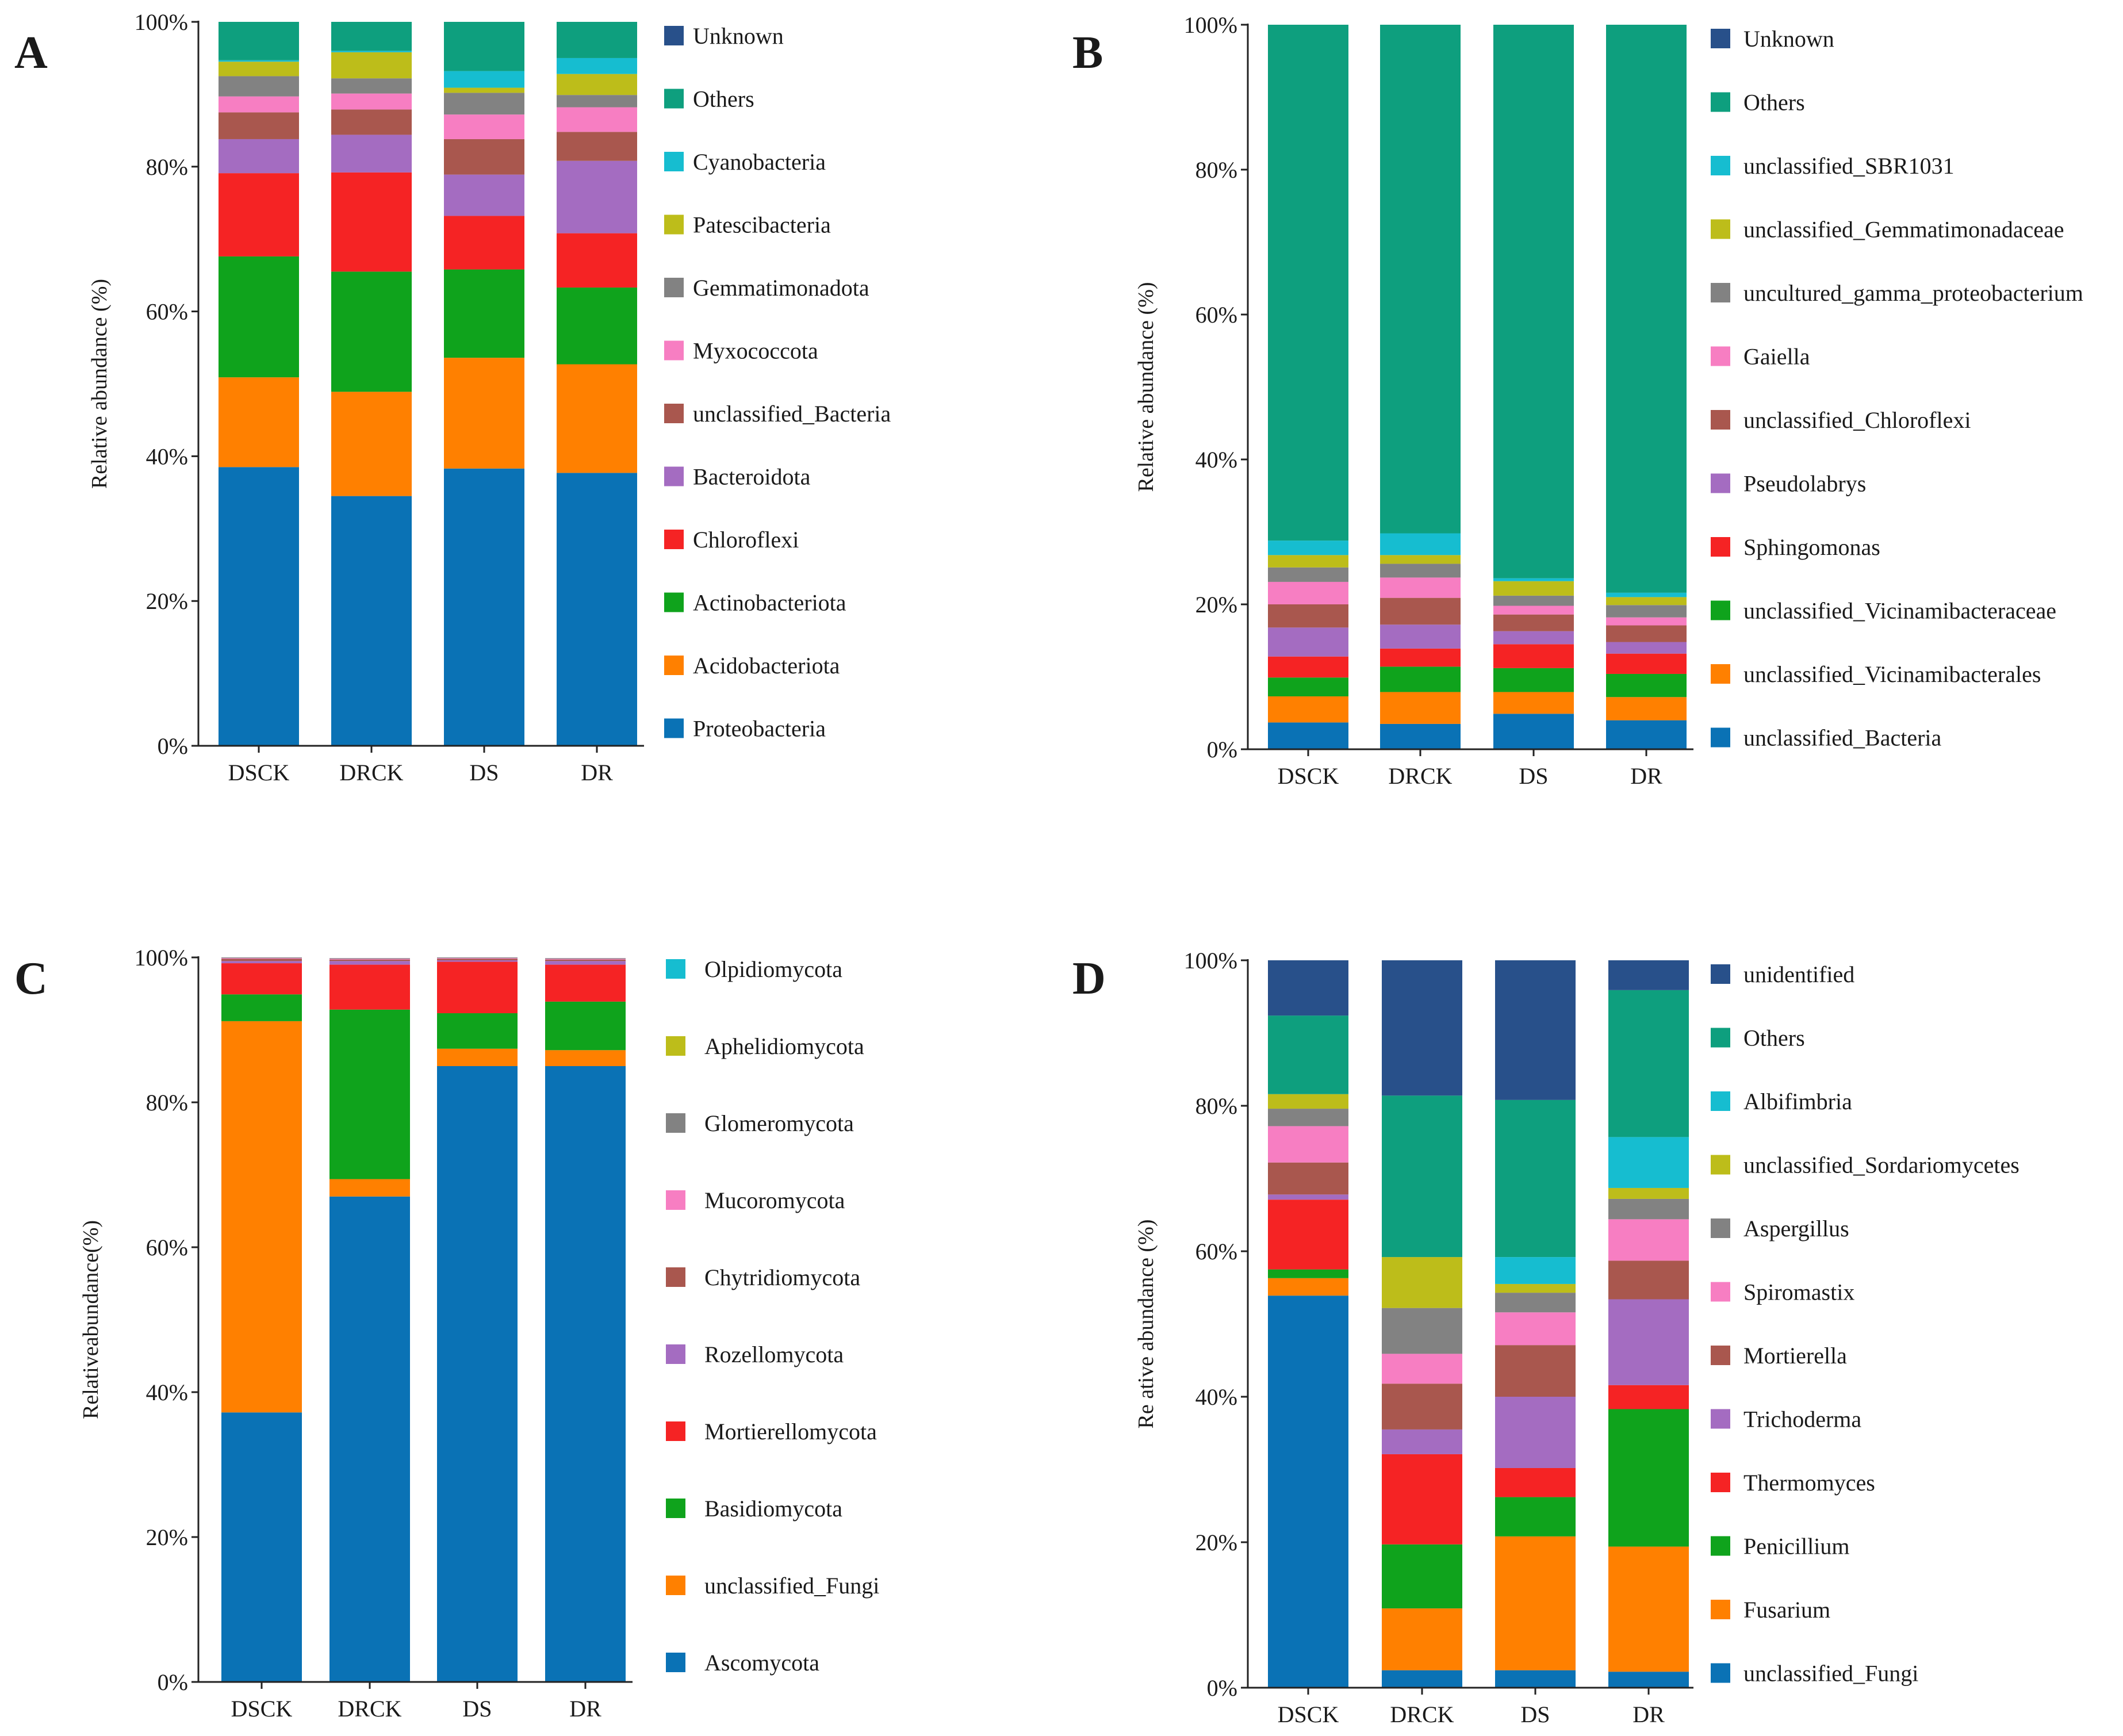  I want to click on bar-b-dr-unclassified-vicinamibacterales, so click(1647, 709).